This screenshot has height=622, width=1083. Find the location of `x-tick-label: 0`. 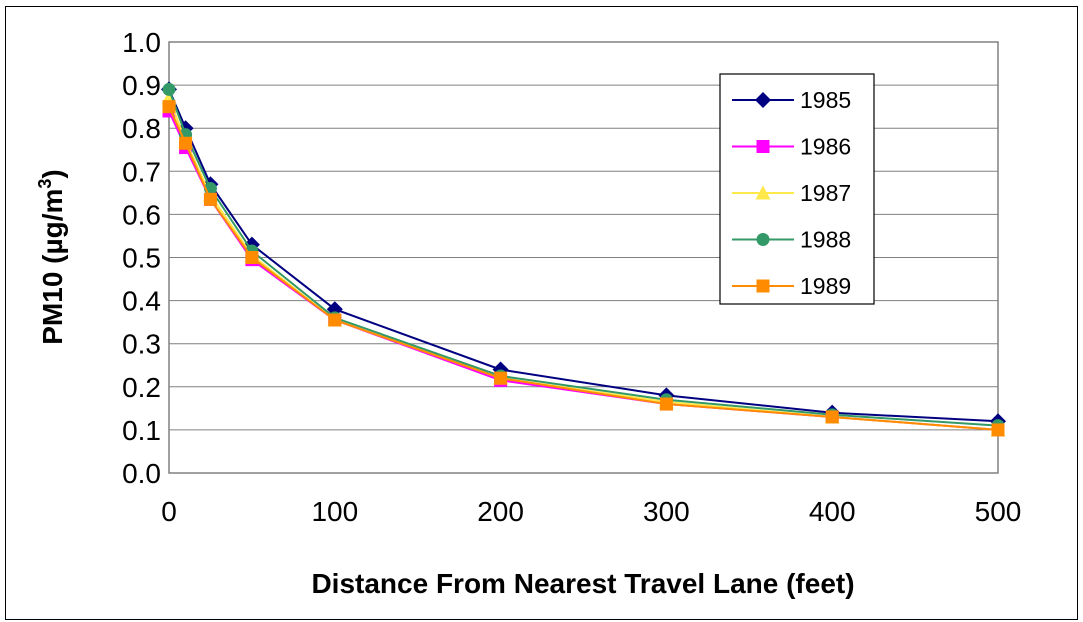

x-tick-label: 0 is located at coordinates (169, 511).